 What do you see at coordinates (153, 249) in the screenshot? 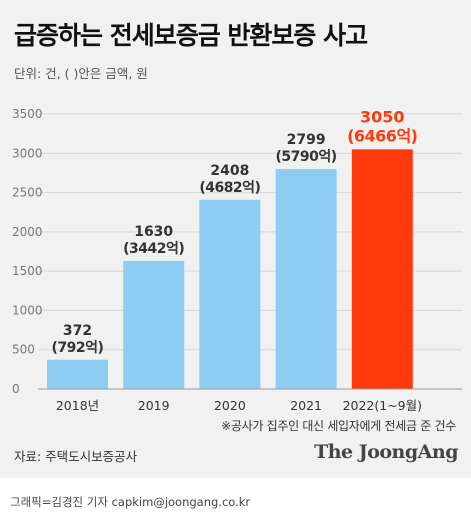
I see `amount-label: (3442억)` at bounding box center [153, 249].